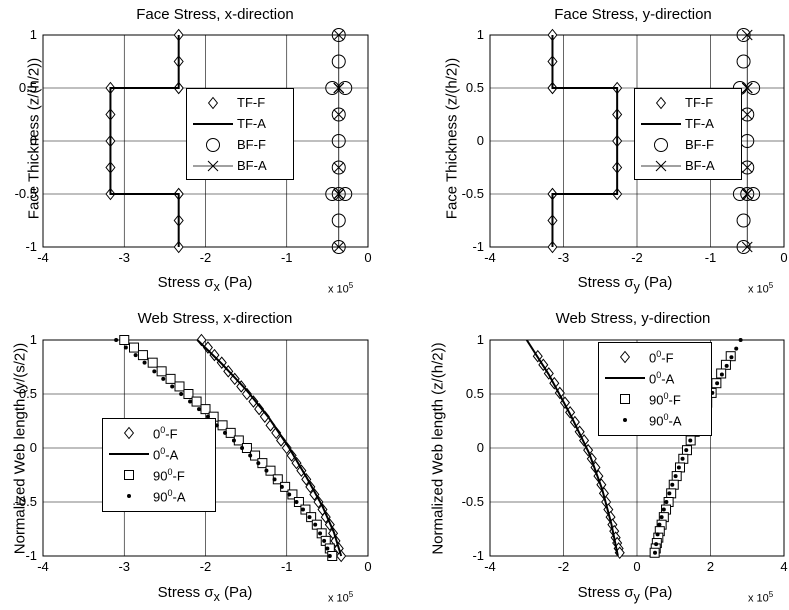  What do you see at coordinates (339, 141) in the screenshot?
I see `series-BF-A` at bounding box center [339, 141].